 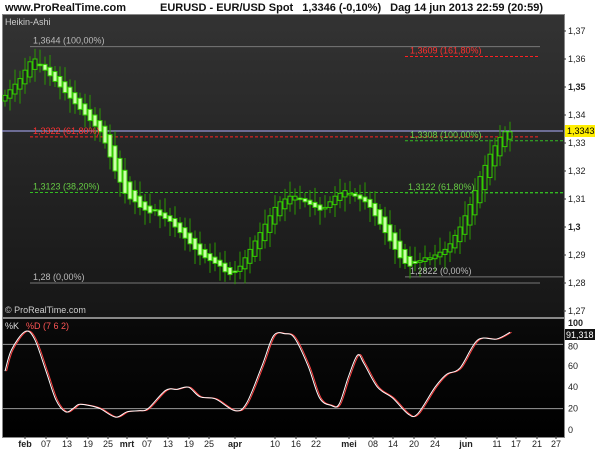 I want to click on fib-label: 1,3609 (161,80%), so click(x=446, y=50).